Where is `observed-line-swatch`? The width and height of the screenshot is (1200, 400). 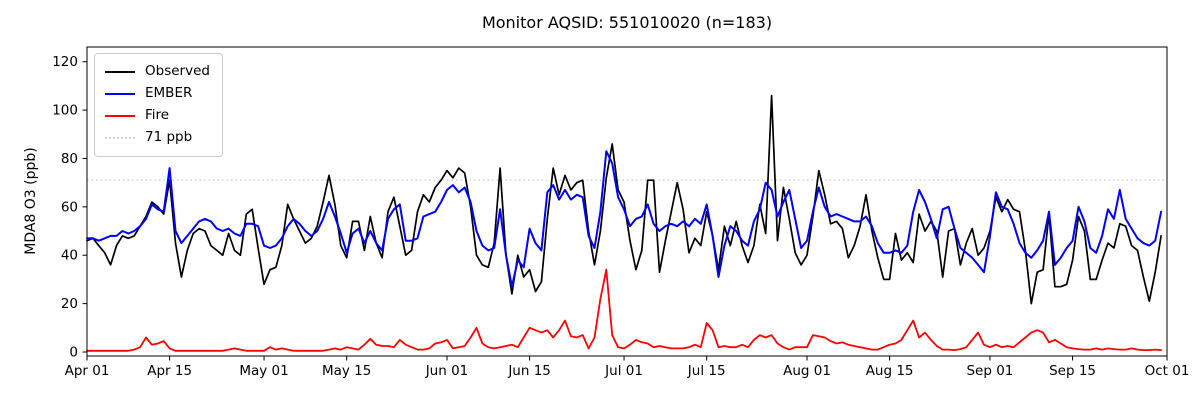
observed-line-swatch is located at coordinates (120, 72).